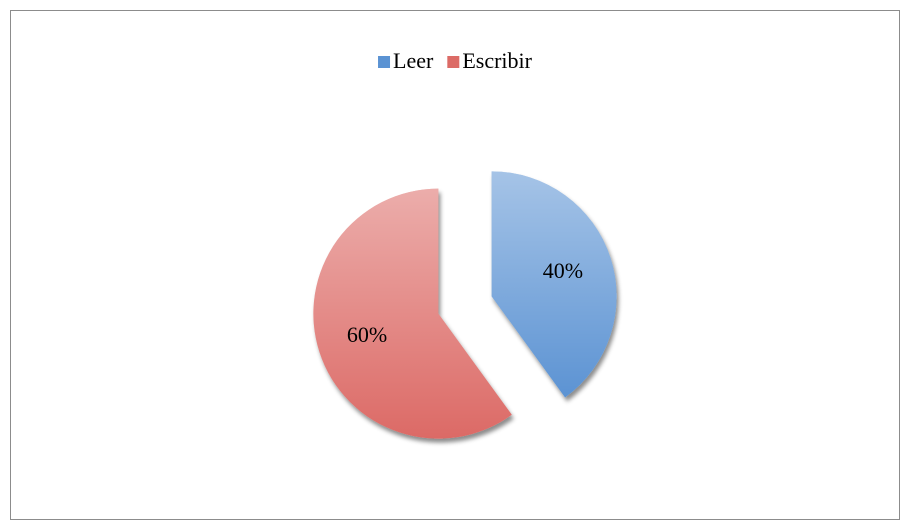 The image size is (911, 531). I want to click on legend: Leer Escribir, so click(455, 60).